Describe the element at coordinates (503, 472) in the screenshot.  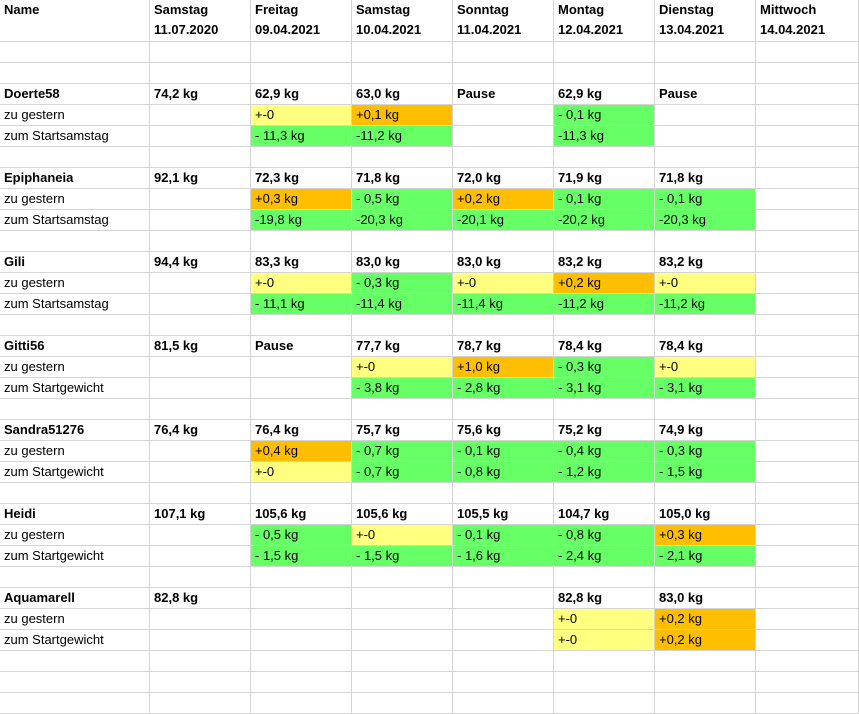
I see `diff-cell: - 0,8 kg` at that location.